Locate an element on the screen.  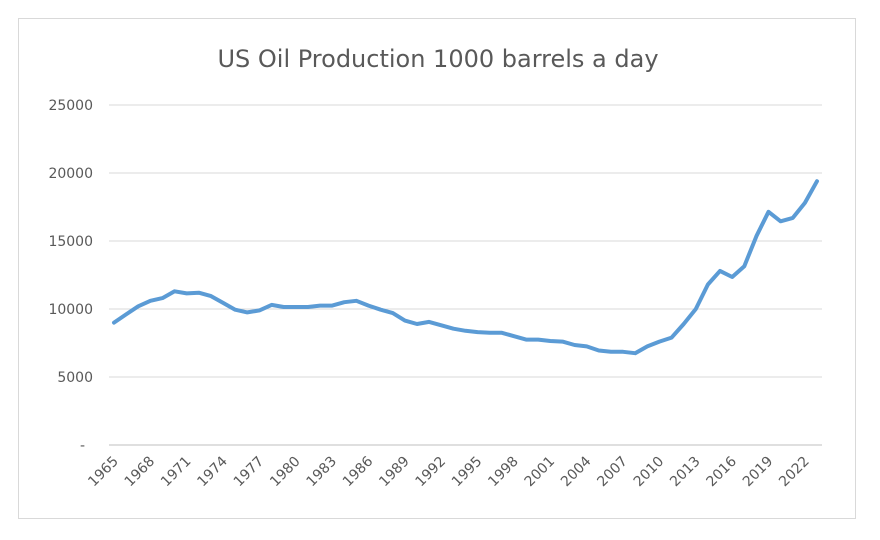
y-axis-tick-labels: - 5000 10000 15000 20000 25000 is located at coordinates (70, 276).